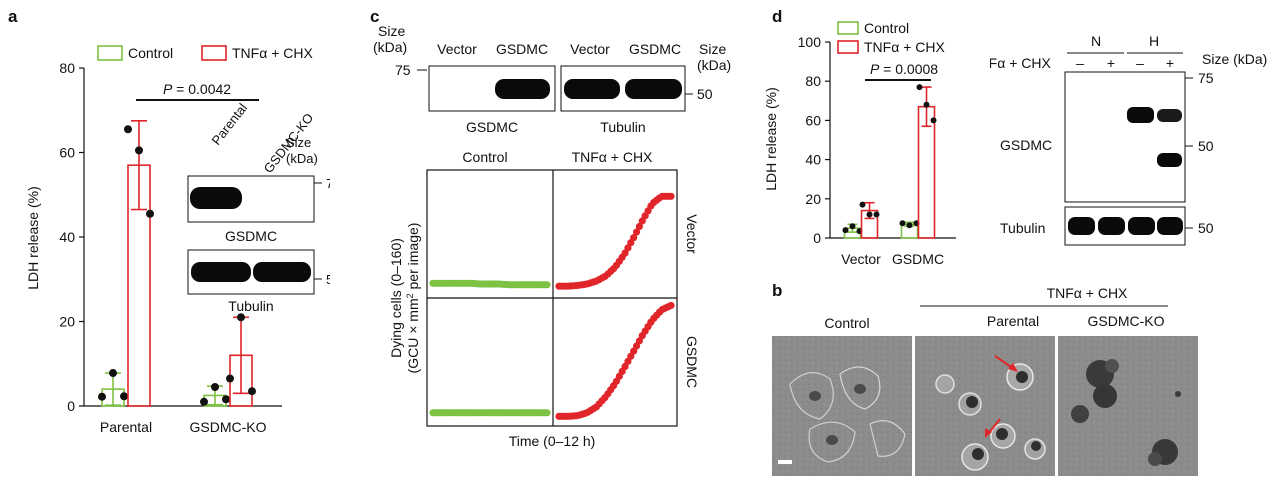 The image size is (1280, 484). What do you see at coordinates (216, 198) in the screenshot?
I see `inset-gsdmc-band` at bounding box center [216, 198].